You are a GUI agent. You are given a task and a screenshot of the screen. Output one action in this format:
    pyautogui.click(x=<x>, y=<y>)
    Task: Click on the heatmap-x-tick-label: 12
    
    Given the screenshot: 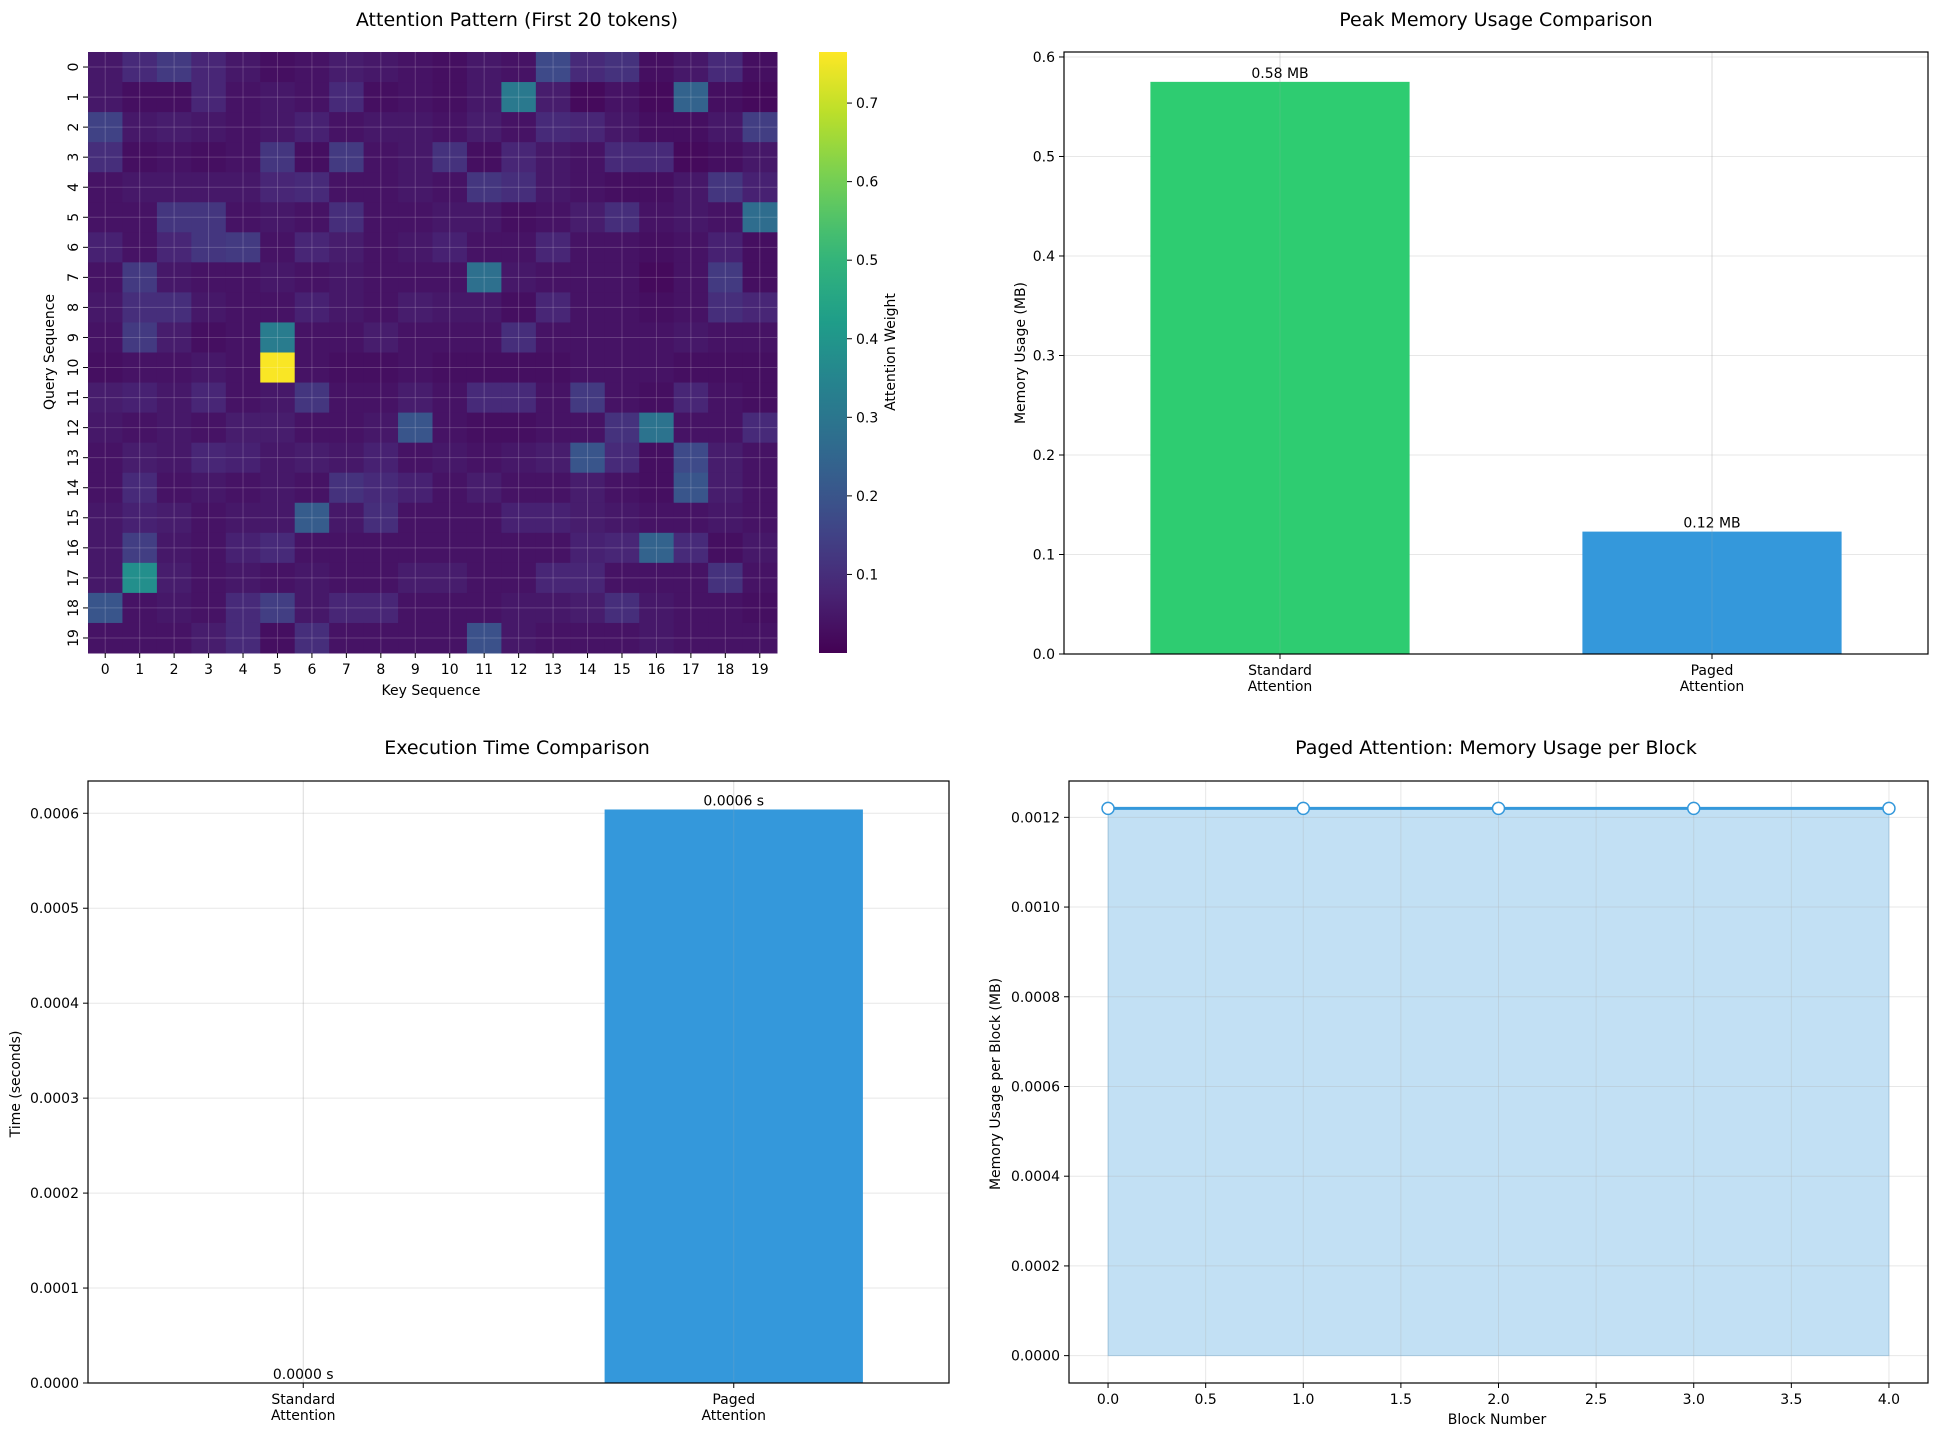 What is the action you would take?
    pyautogui.click(x=519, y=670)
    